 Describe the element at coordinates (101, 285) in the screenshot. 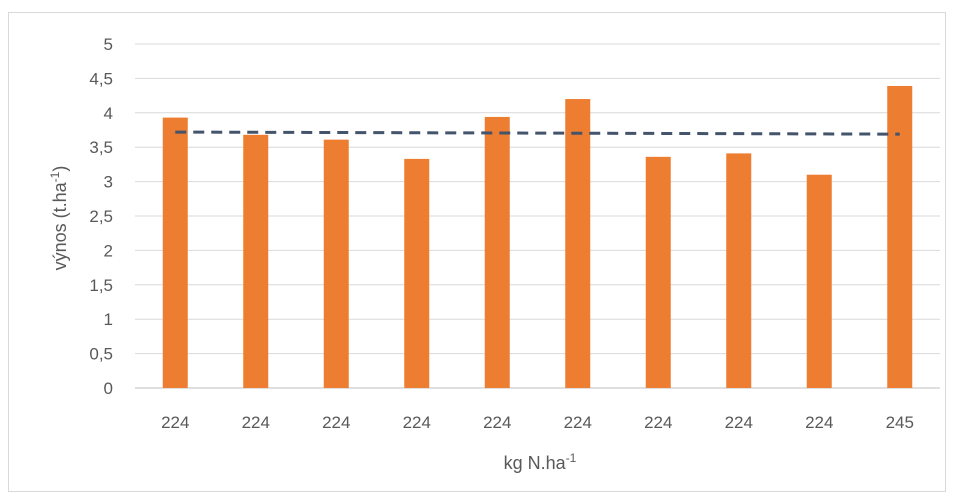

I see `y-tick-label: 1,5` at that location.